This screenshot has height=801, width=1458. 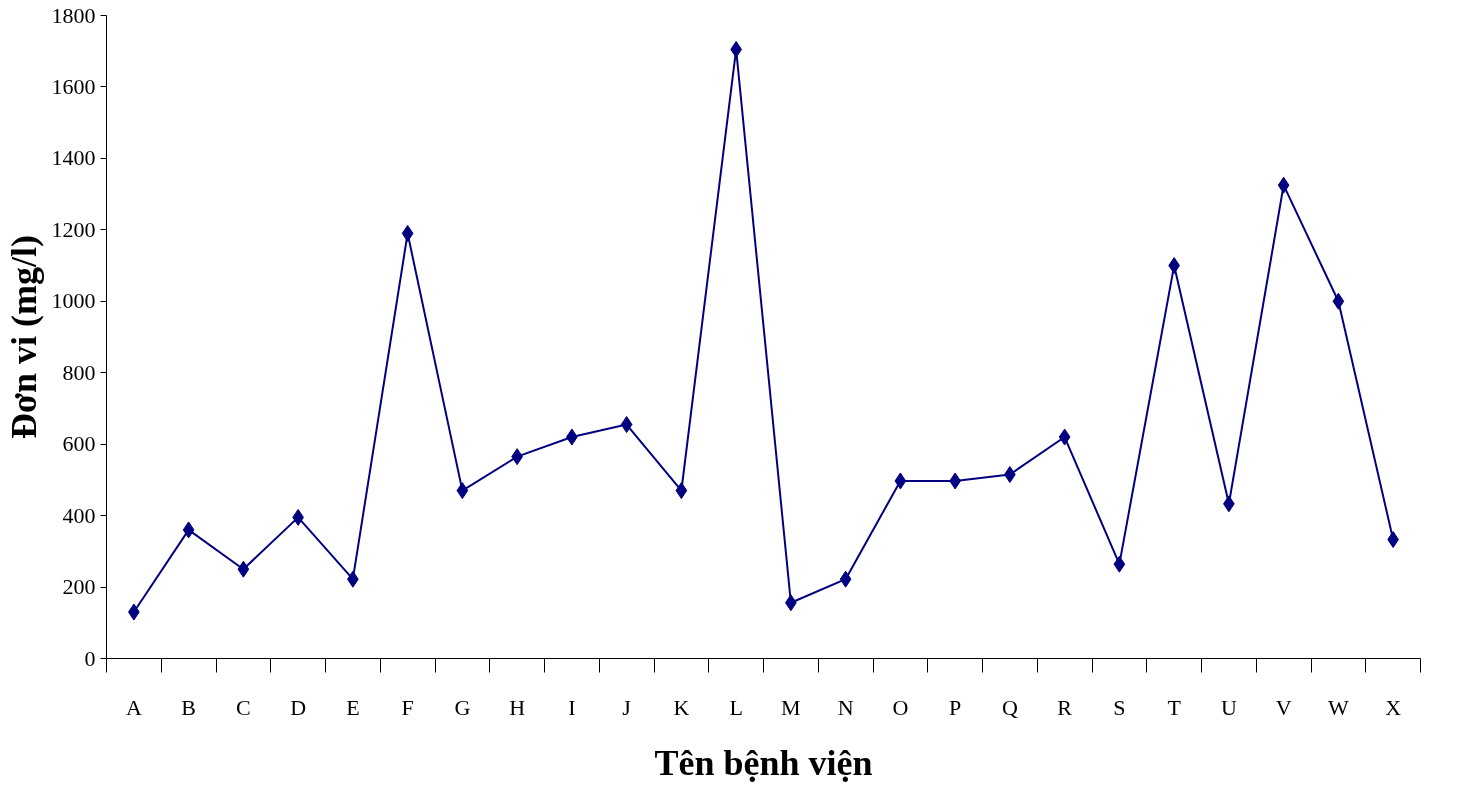 I want to click on x-tick-label: E, so click(x=353, y=707).